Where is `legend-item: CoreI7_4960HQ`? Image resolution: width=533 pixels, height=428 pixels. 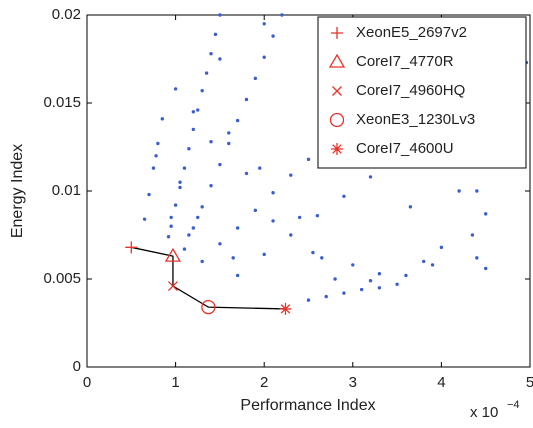
legend-item: CoreI7_4960HQ is located at coordinates (398, 90).